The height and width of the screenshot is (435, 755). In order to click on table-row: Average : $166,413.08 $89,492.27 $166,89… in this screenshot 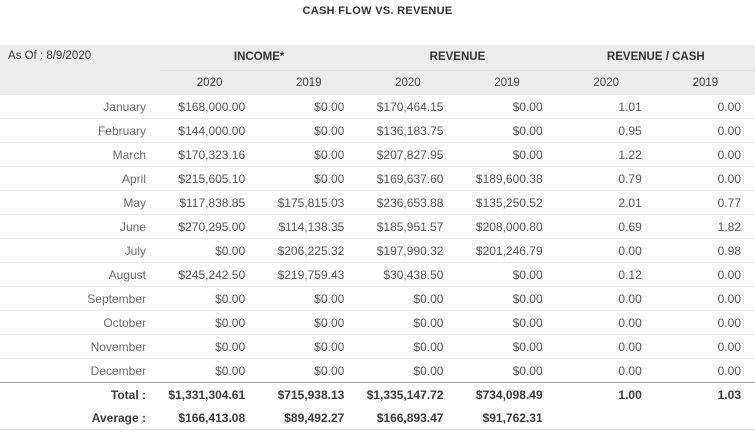, I will do `click(377, 418)`.